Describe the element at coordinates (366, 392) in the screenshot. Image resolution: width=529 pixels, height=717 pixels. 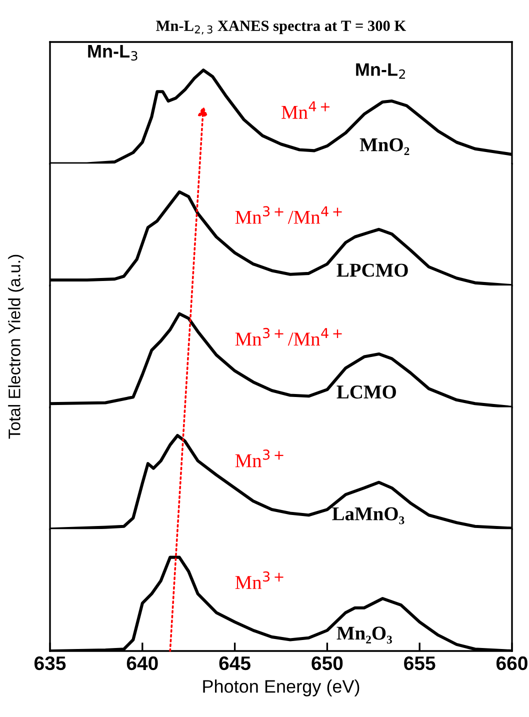
I see `series-label: LCMO` at that location.